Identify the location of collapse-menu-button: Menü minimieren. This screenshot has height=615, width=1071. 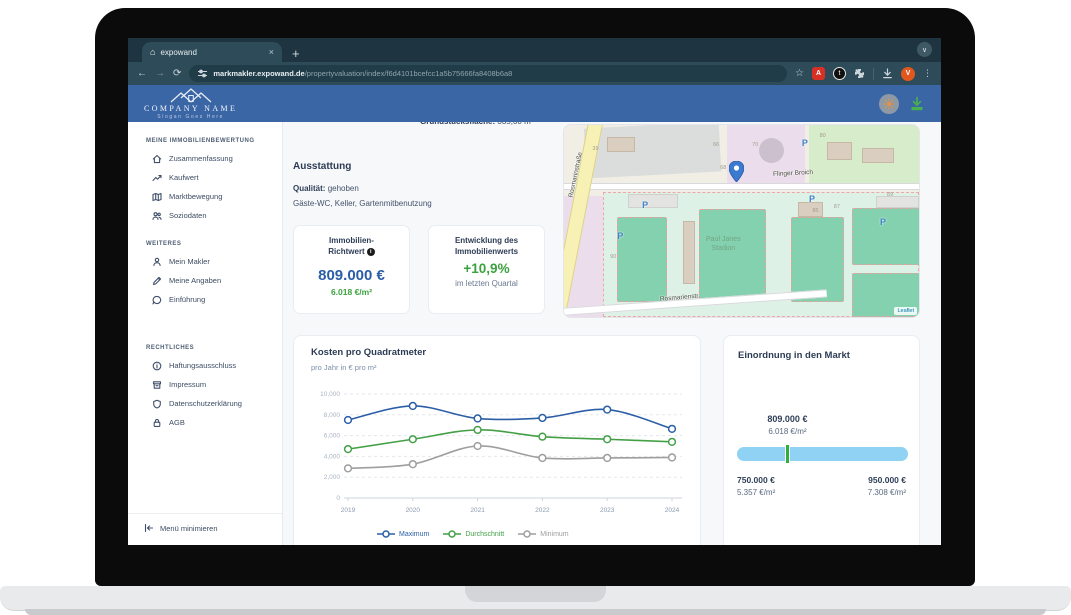
(205, 529).